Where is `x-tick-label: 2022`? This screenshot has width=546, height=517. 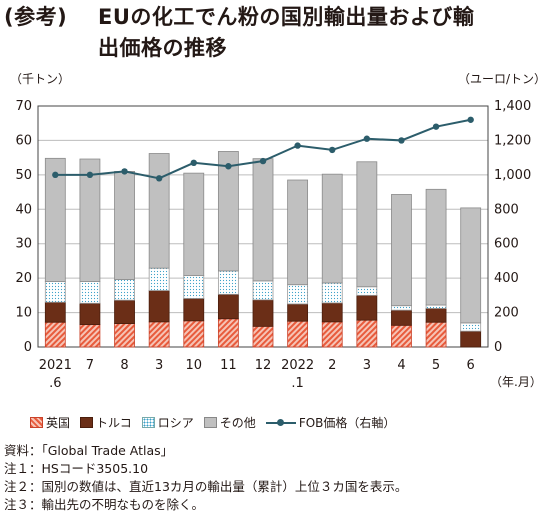 x-tick-label: 2022 is located at coordinates (297, 365).